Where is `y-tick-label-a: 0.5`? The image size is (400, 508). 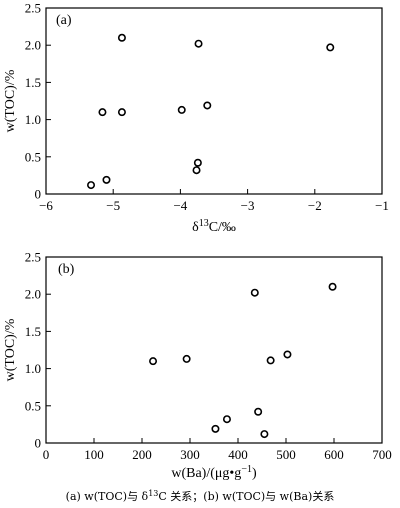 y-tick-label-a: 0.5 is located at coordinates (33, 156).